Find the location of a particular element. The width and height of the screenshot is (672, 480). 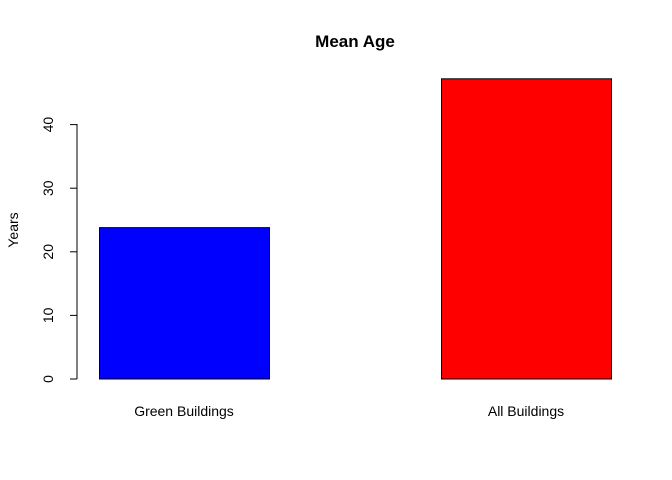

x-category-label: Green Buildings is located at coordinates (184, 411).